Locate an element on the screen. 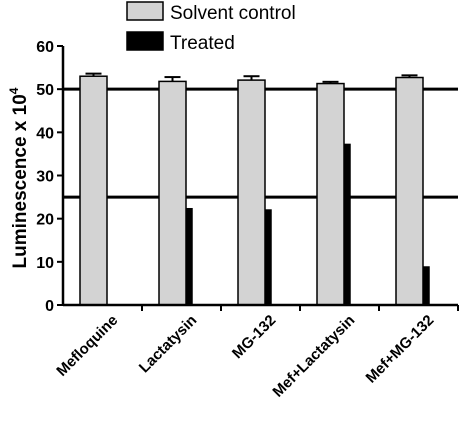 The height and width of the screenshot is (427, 468). y-axis-label: Luminescence x 104 is located at coordinates (19, 177).